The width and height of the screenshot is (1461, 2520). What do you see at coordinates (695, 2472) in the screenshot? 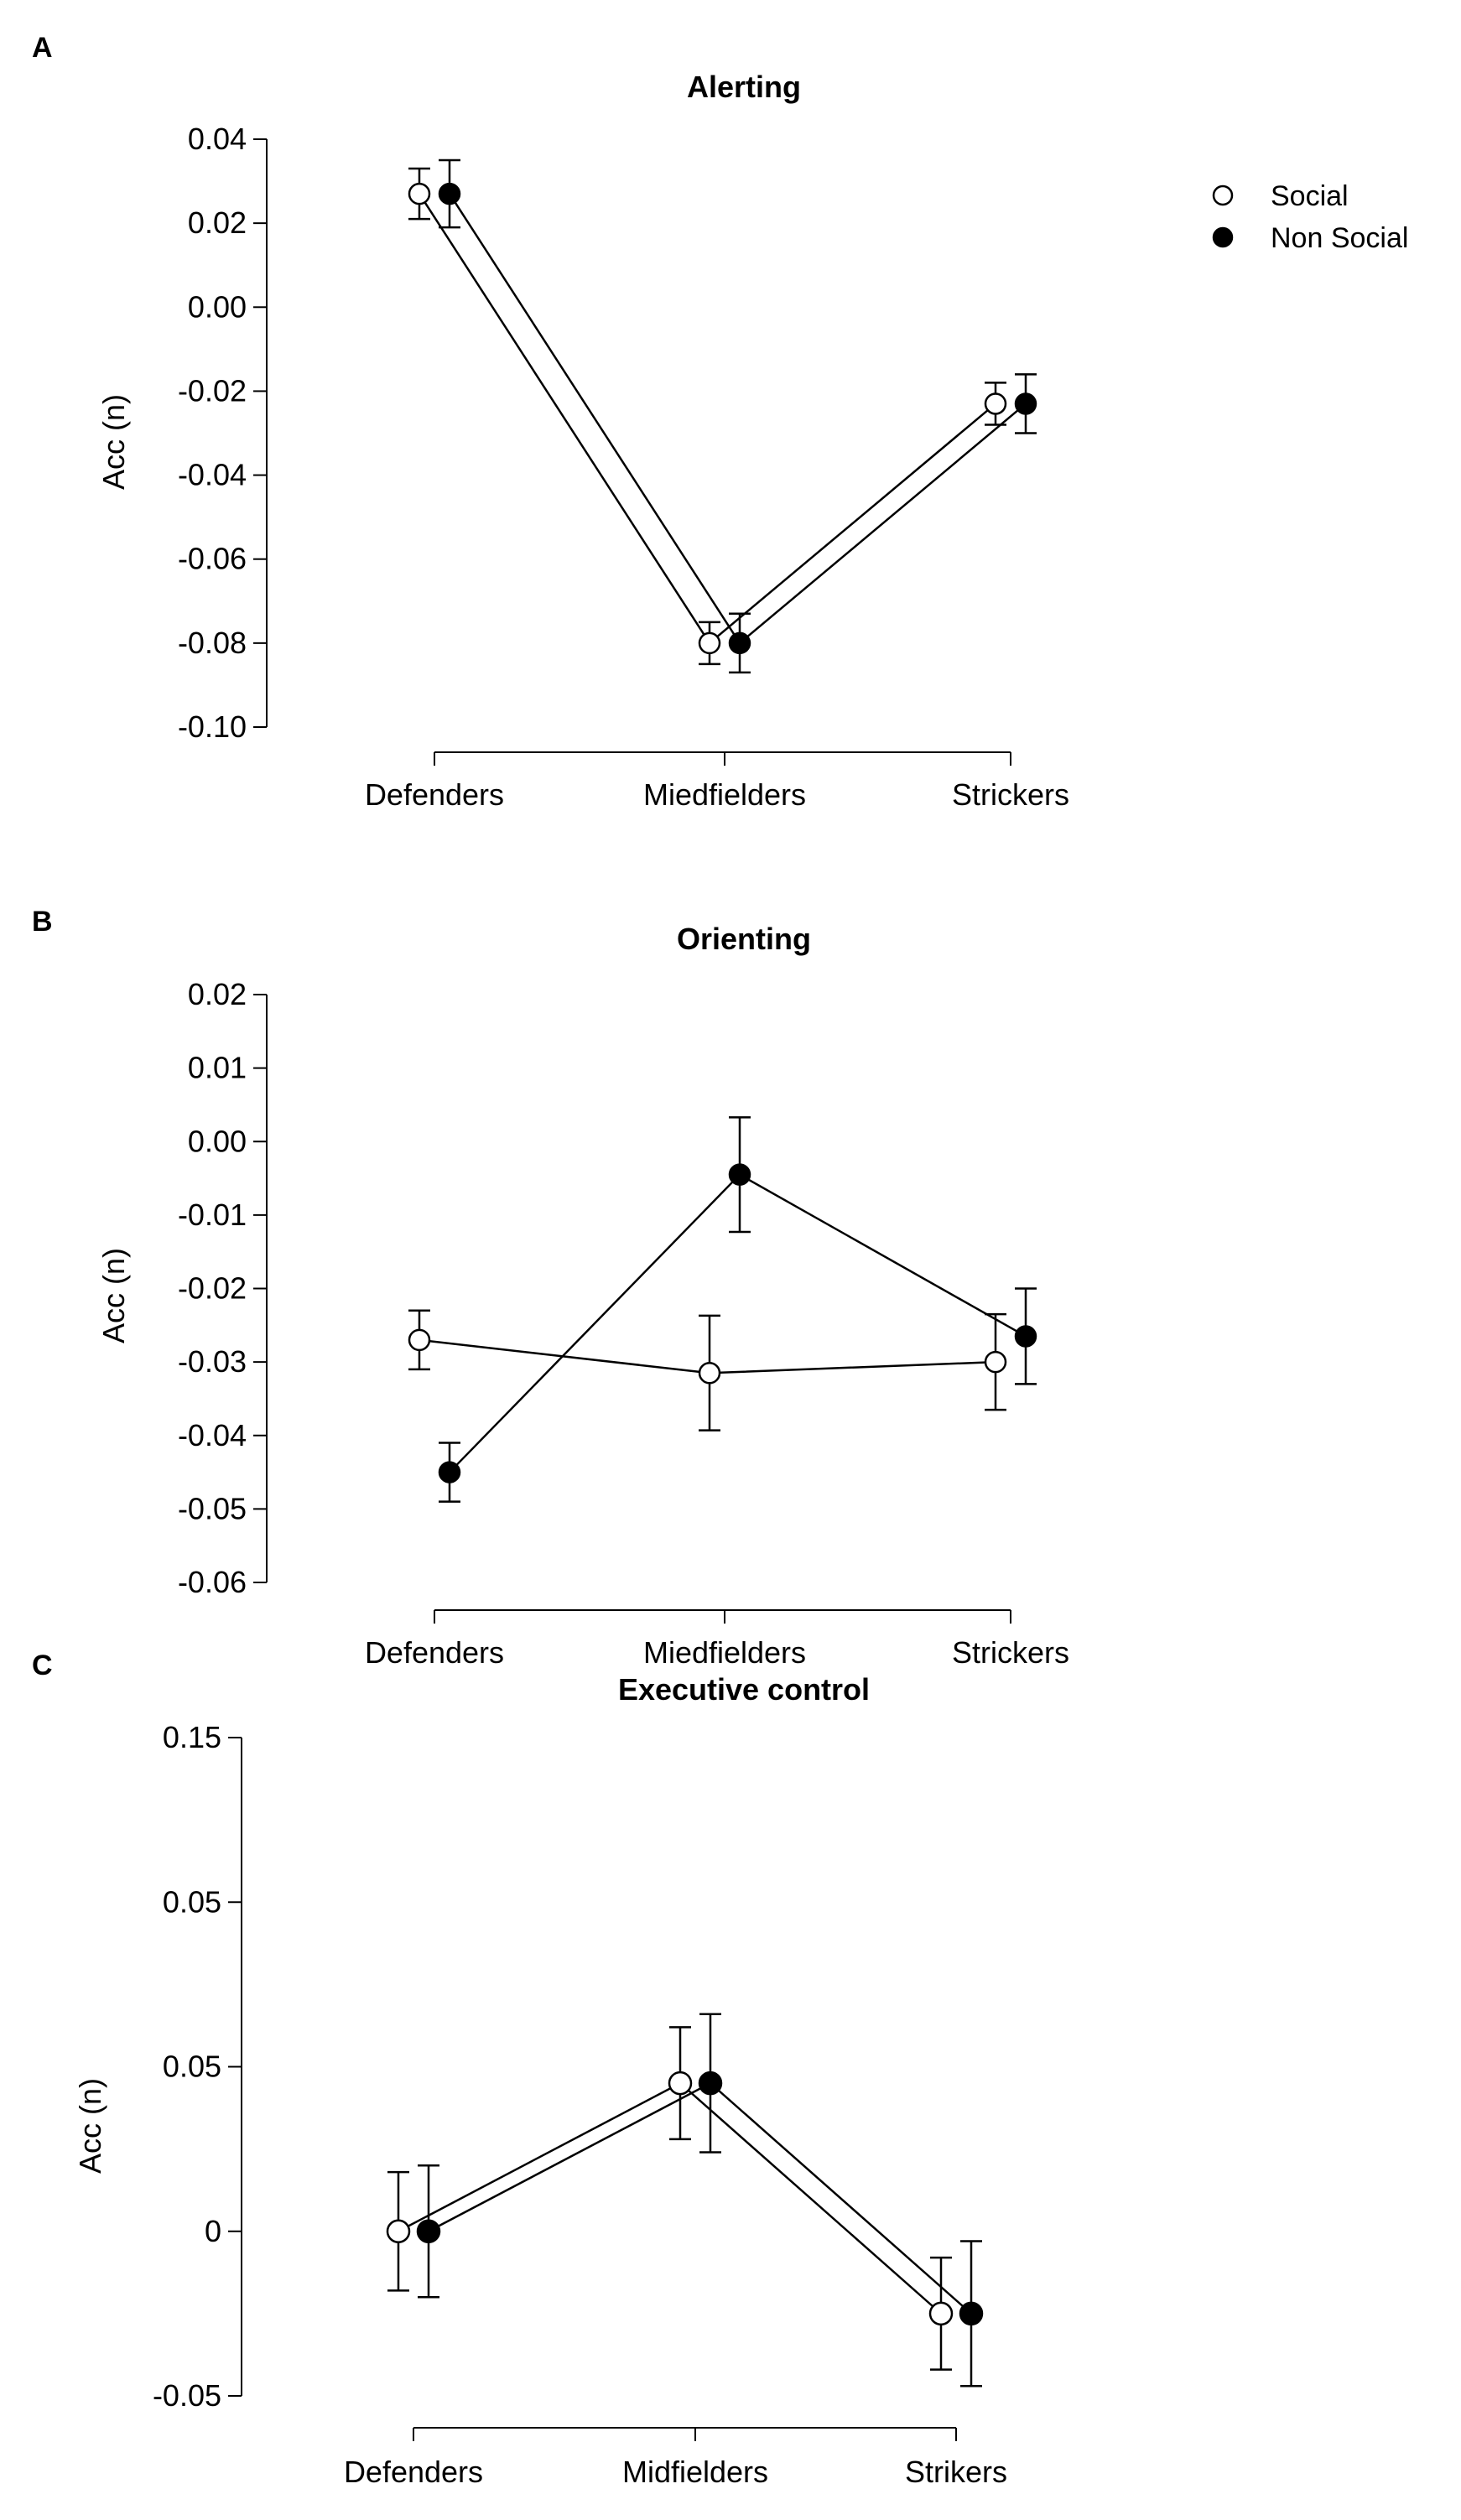
I see `x-tick-label: Midfielders` at bounding box center [695, 2472].